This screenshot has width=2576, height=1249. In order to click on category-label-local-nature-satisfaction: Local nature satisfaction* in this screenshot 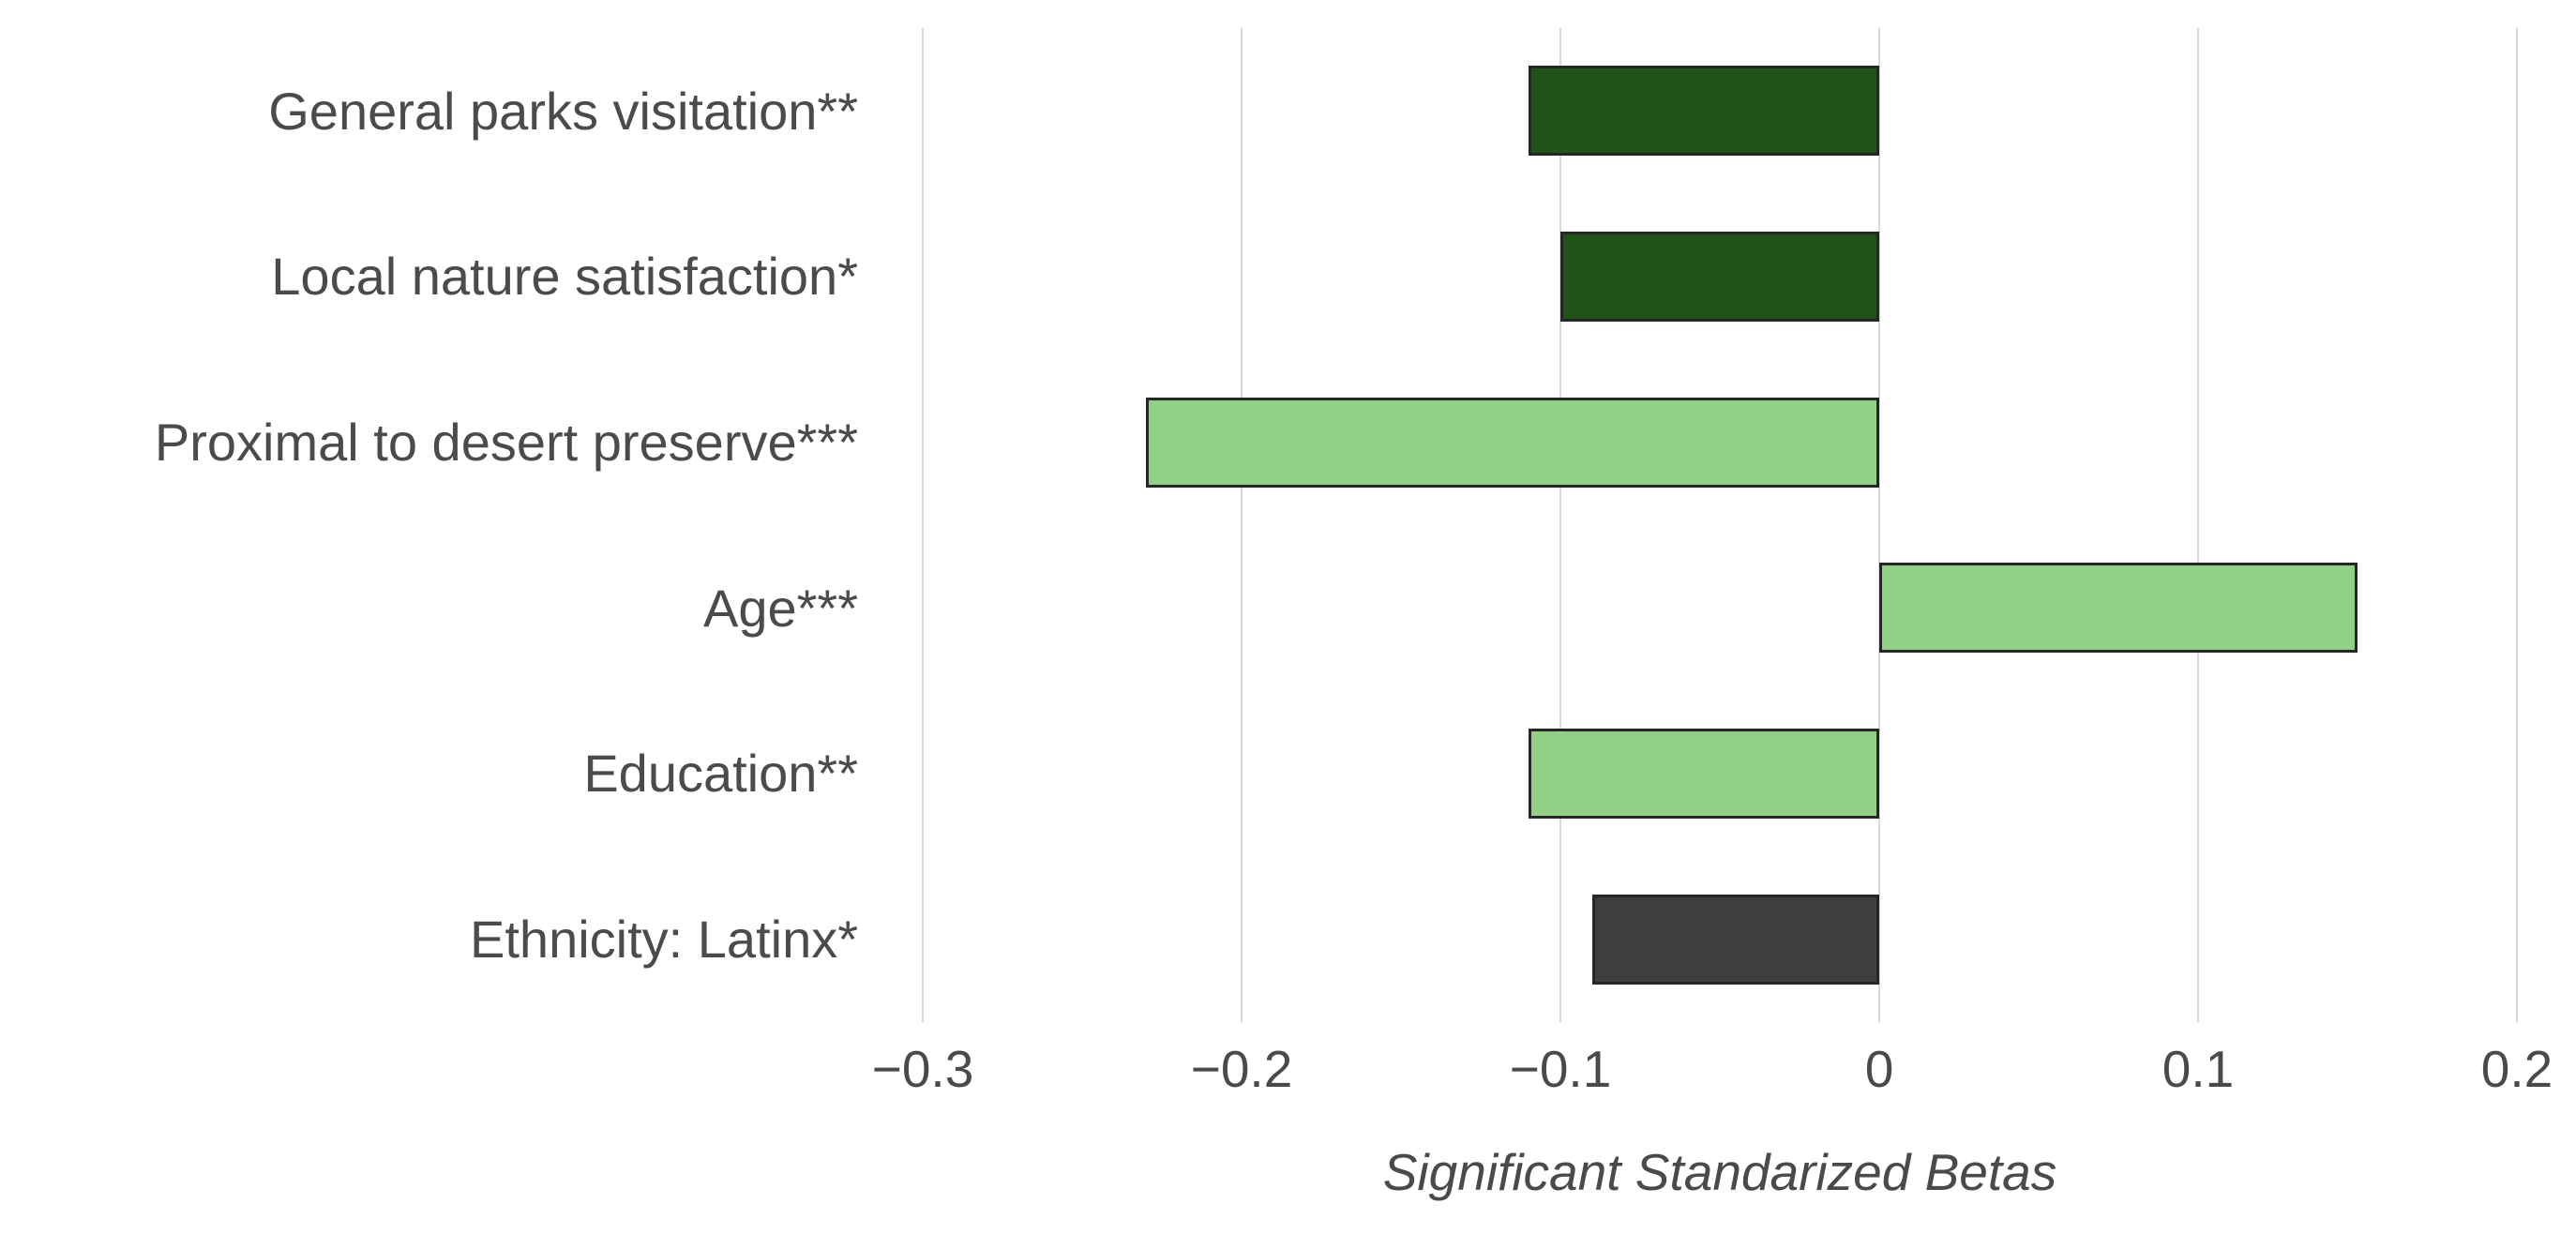, I will do `click(564, 277)`.